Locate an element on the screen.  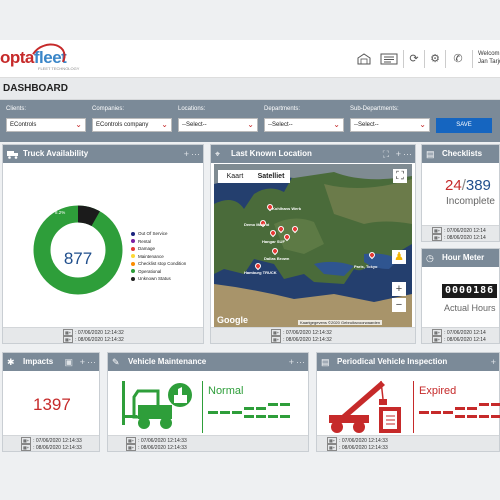
legend-item: Rental is located at coordinates (141, 241).